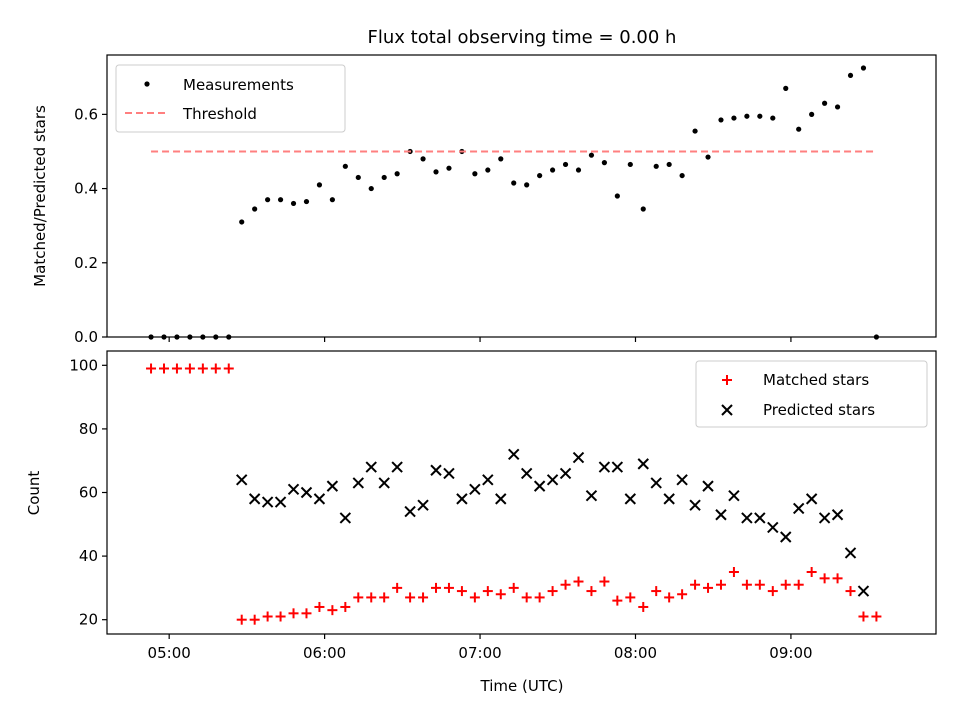 The width and height of the screenshot is (960, 720). I want to click on top-y-axis: 0.0 0.2 0.4 0.6, so click(90, 225).